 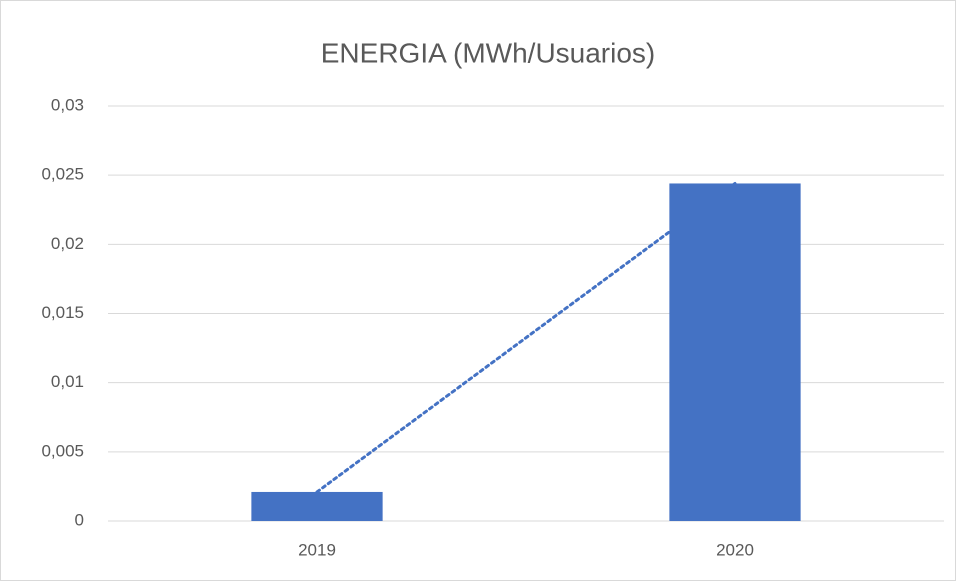 What do you see at coordinates (735, 549) in the screenshot?
I see `x-tick-label: 2020` at bounding box center [735, 549].